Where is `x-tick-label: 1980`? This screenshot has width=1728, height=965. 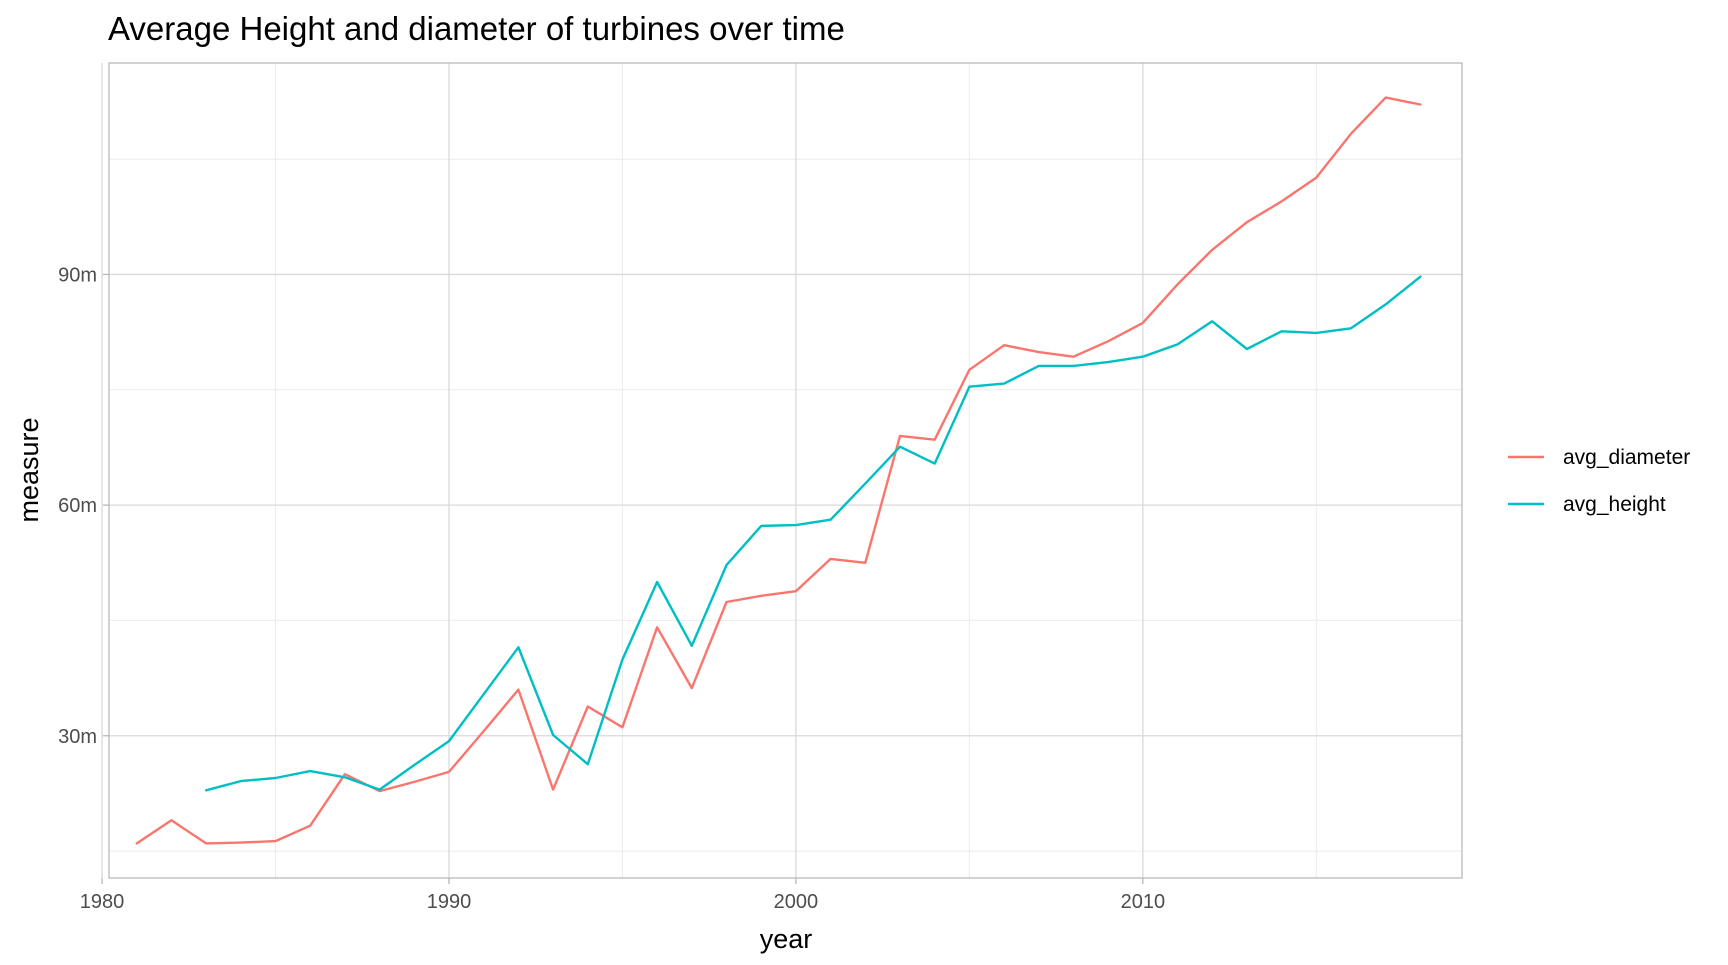 x-tick-label: 1980 is located at coordinates (102, 902).